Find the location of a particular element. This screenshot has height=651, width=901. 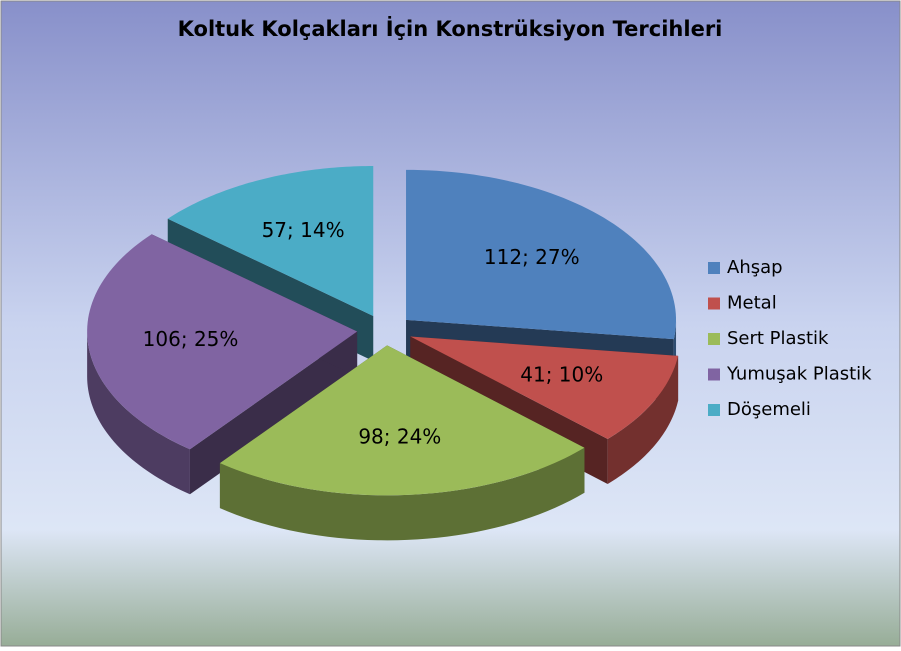

slice: 106; 25% is located at coordinates (222, 364).